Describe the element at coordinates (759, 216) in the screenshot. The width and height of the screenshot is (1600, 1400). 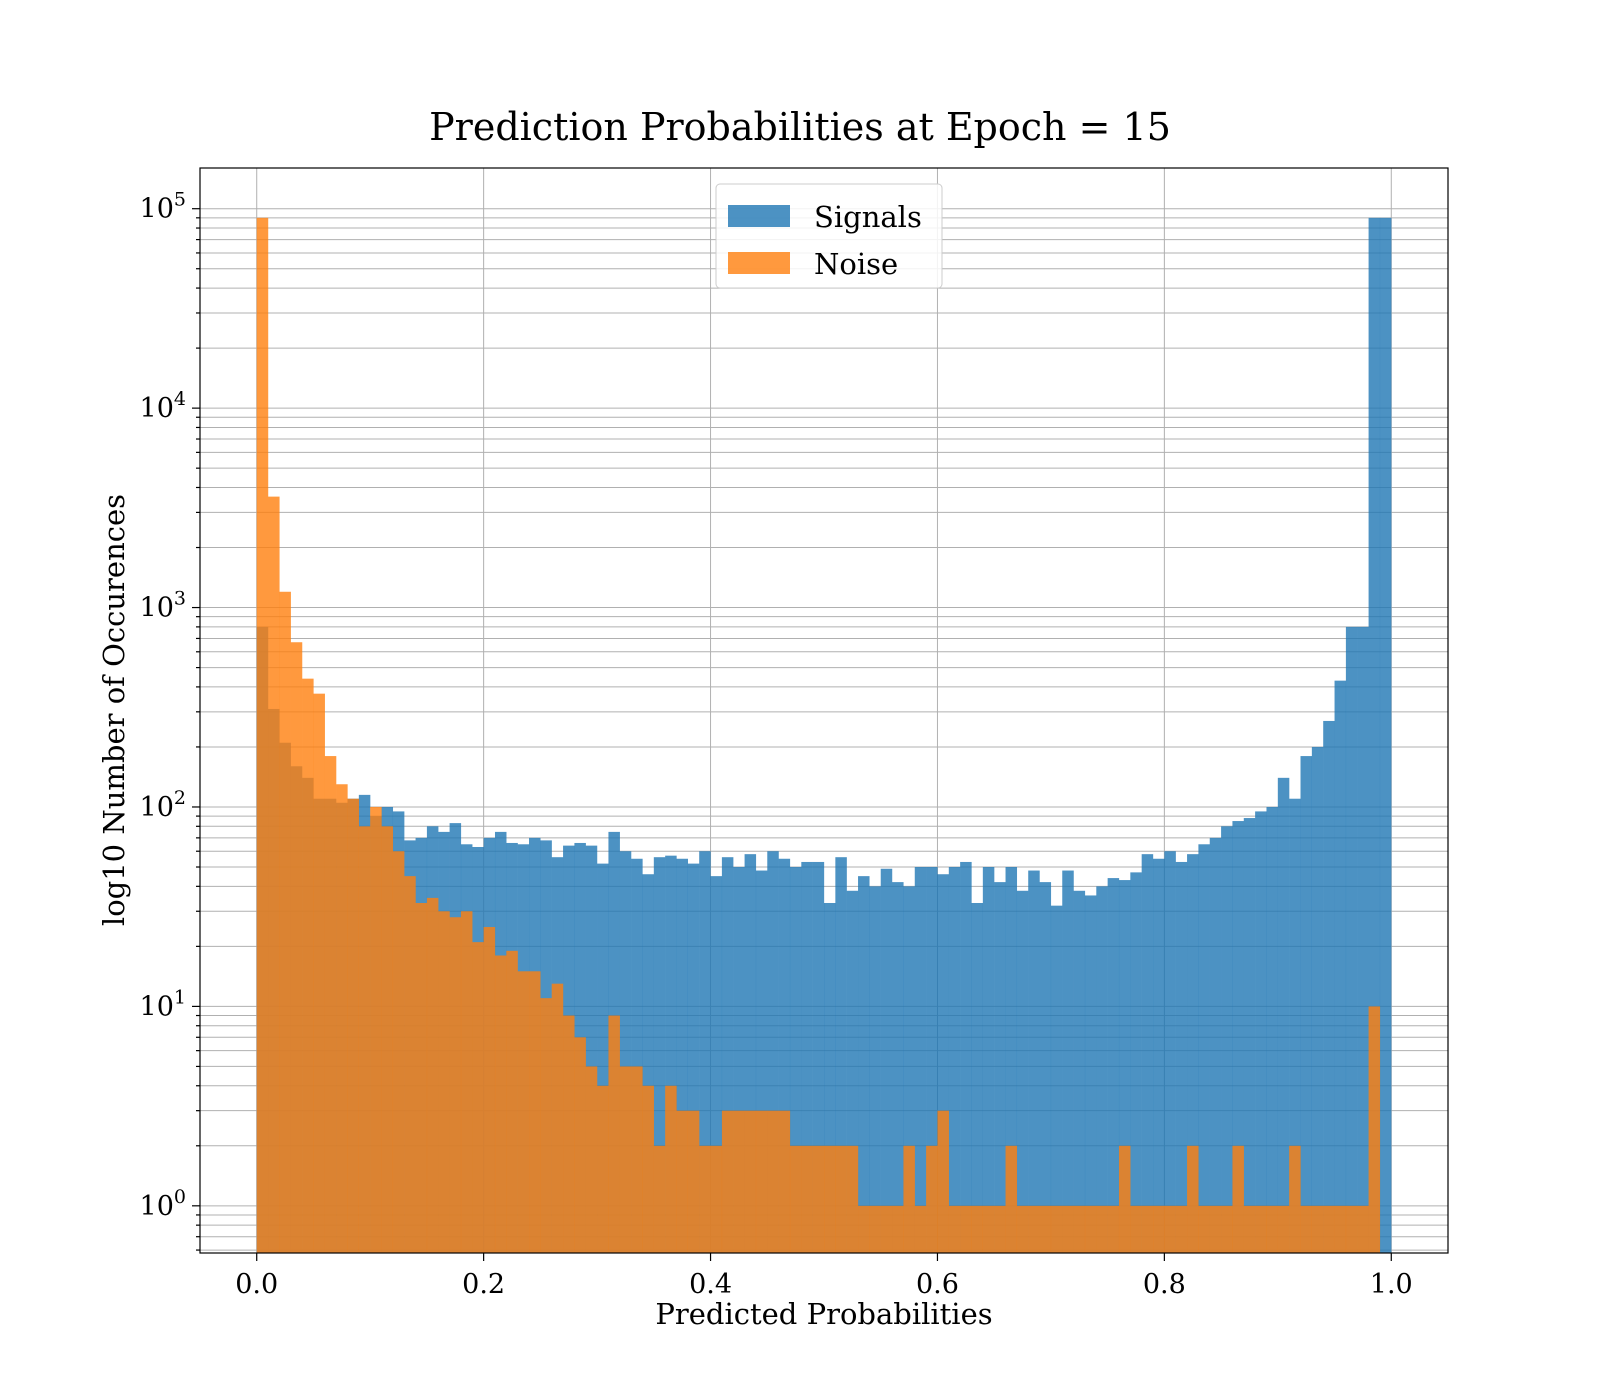
I see `signals-legend-swatch` at that location.